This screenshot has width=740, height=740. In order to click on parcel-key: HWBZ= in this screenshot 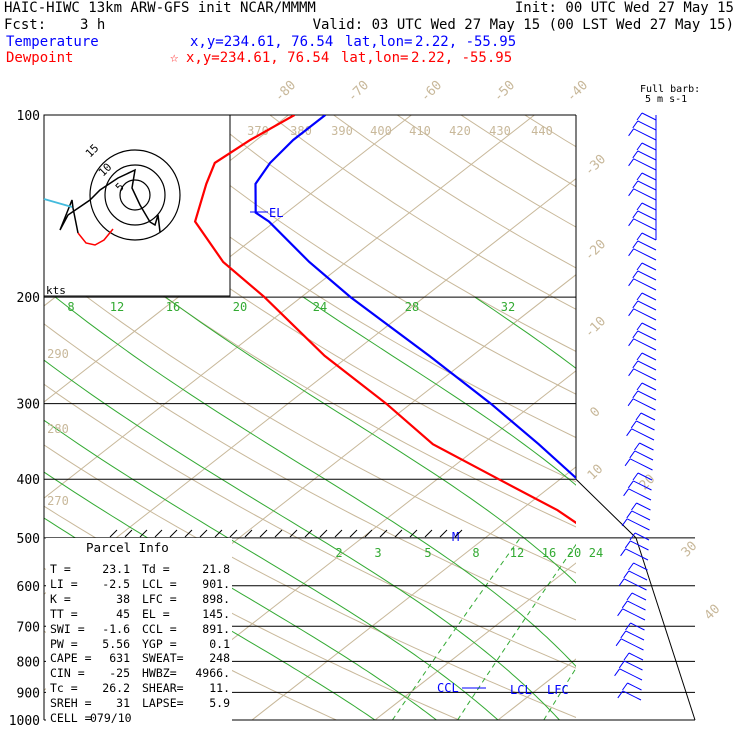, I will do `click(159, 673)`.